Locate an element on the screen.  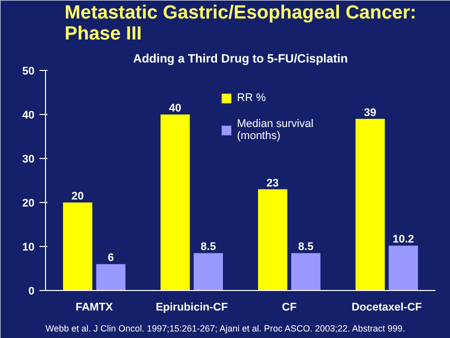
x-tick-label: Docetaxel-CF is located at coordinates (387, 308).